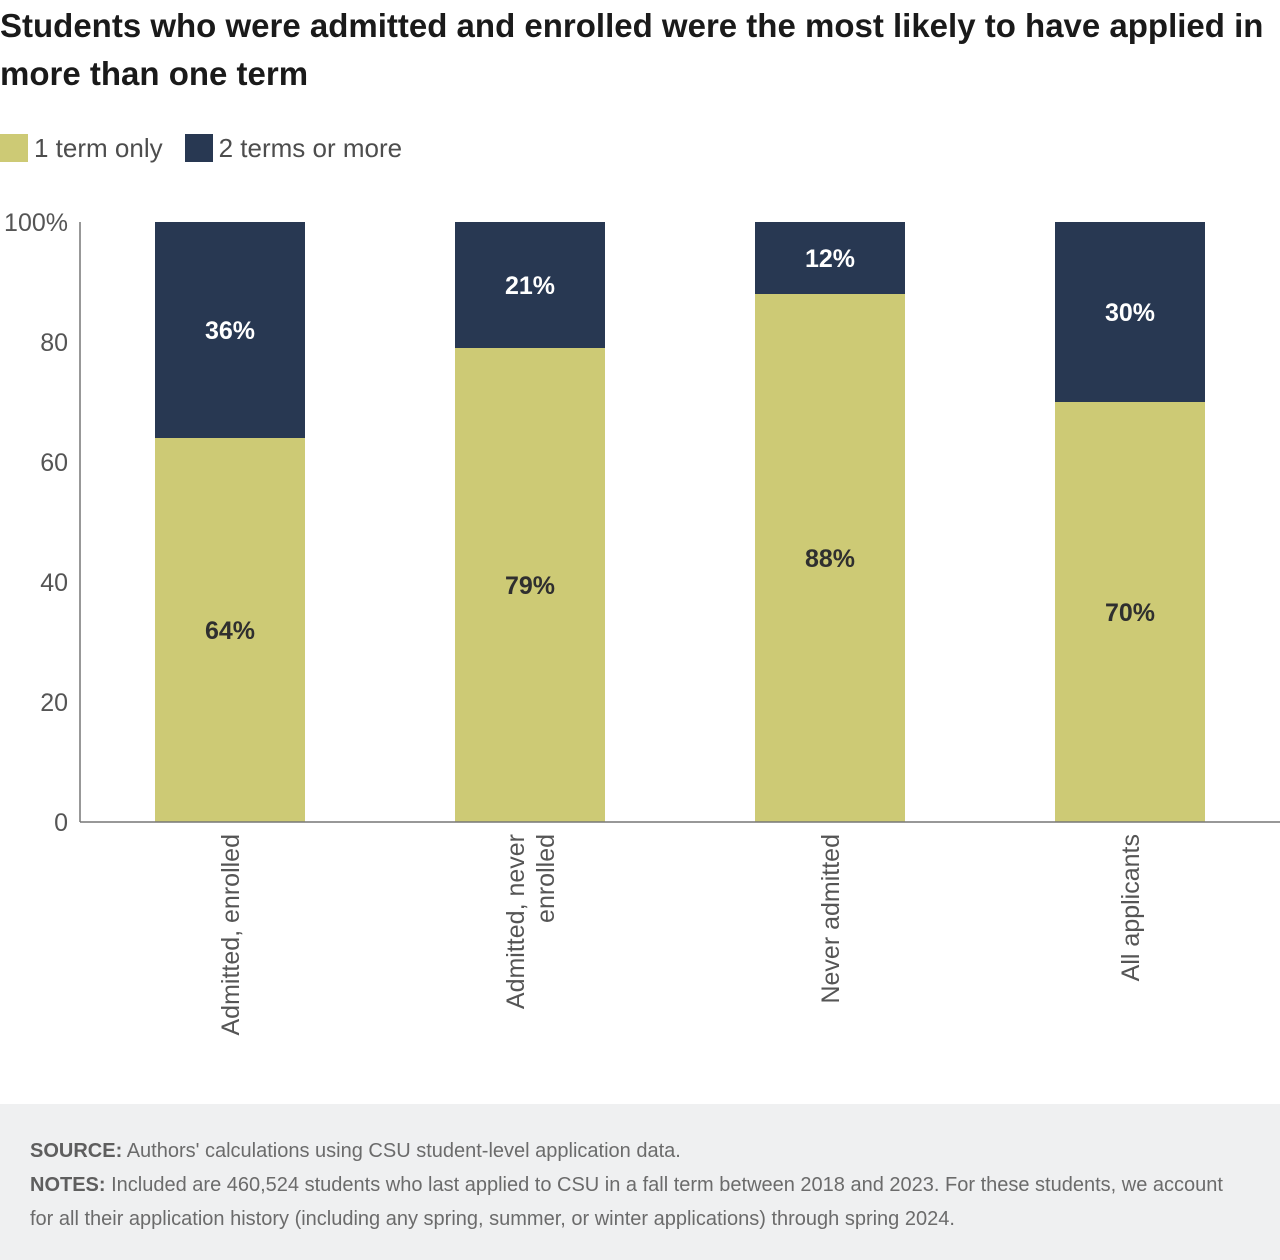  What do you see at coordinates (98, 147) in the screenshot?
I see `legend-label-1-term: 1 term only` at bounding box center [98, 147].